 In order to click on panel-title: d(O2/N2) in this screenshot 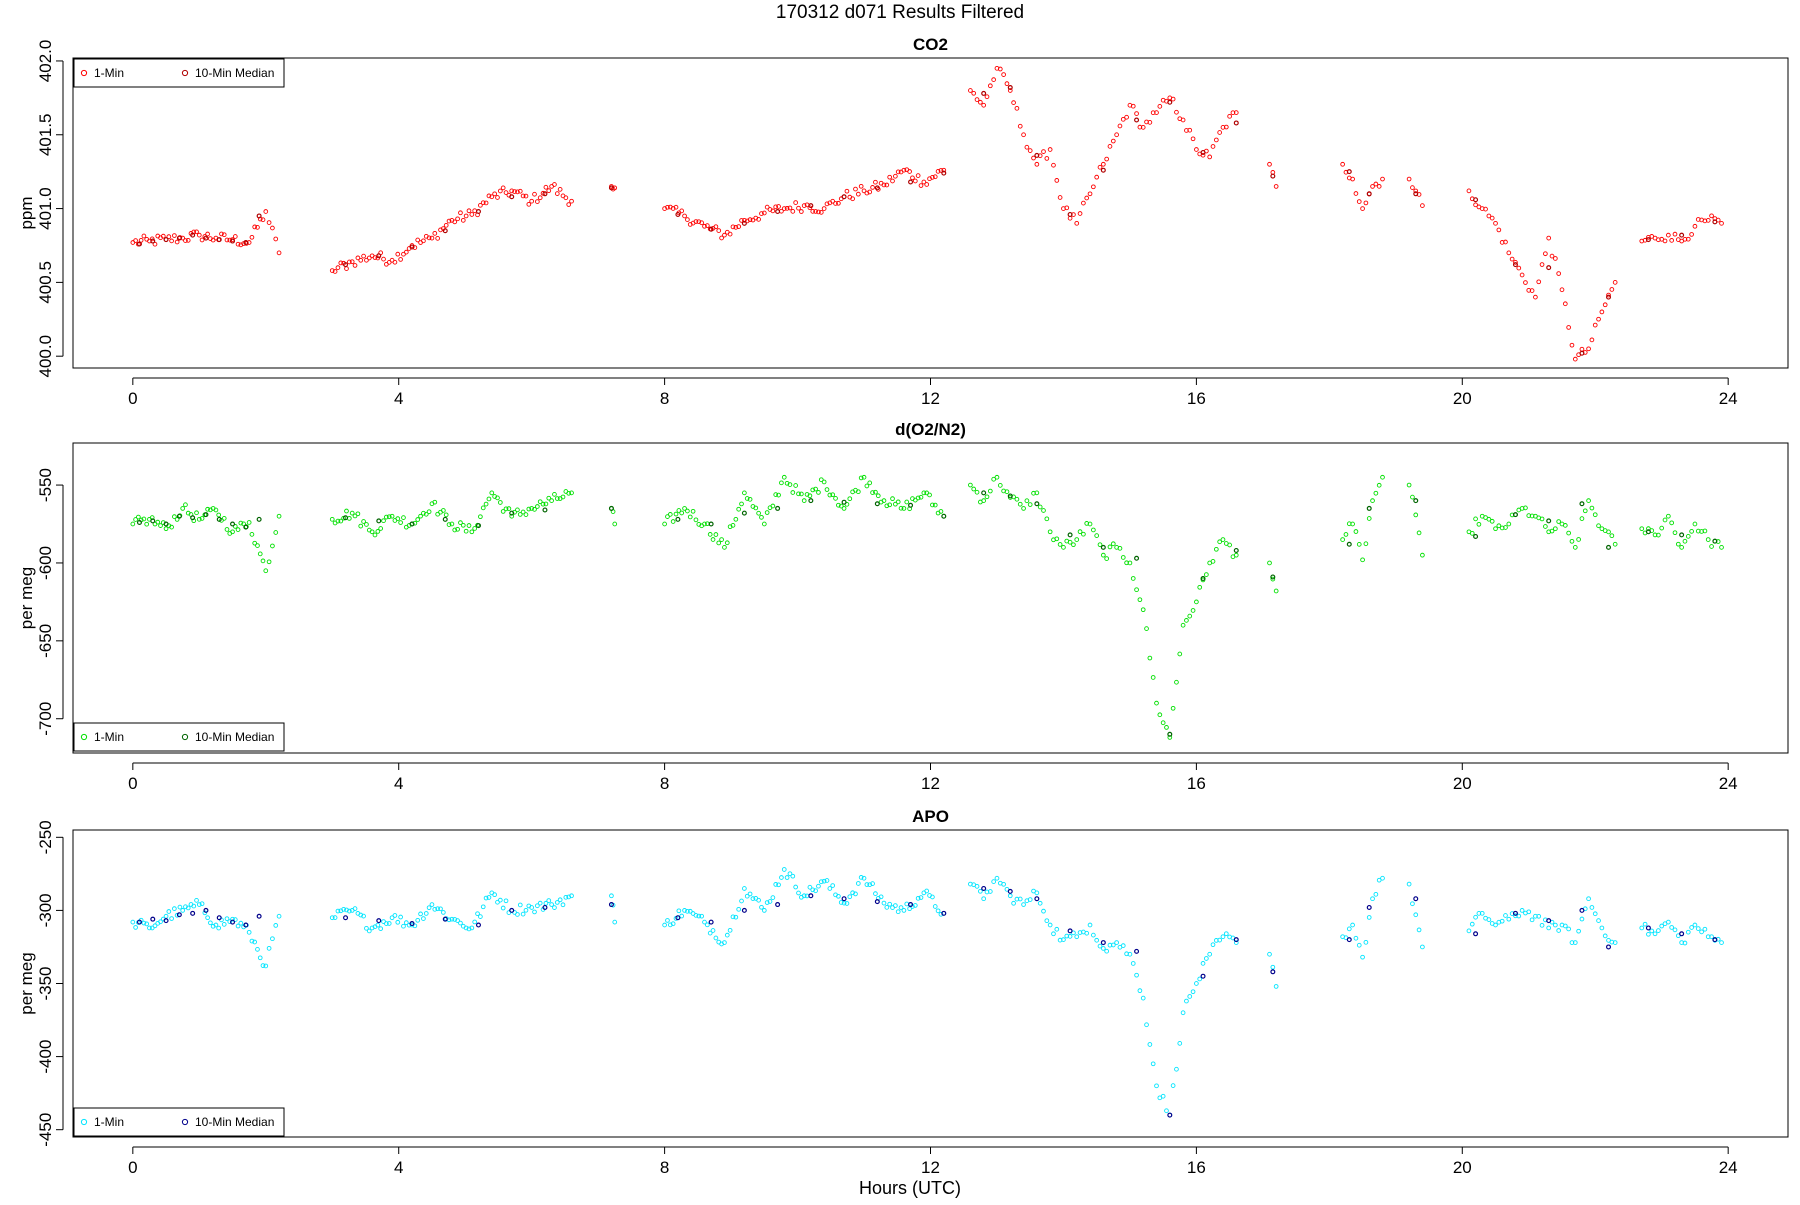, I will do `click(930, 429)`.